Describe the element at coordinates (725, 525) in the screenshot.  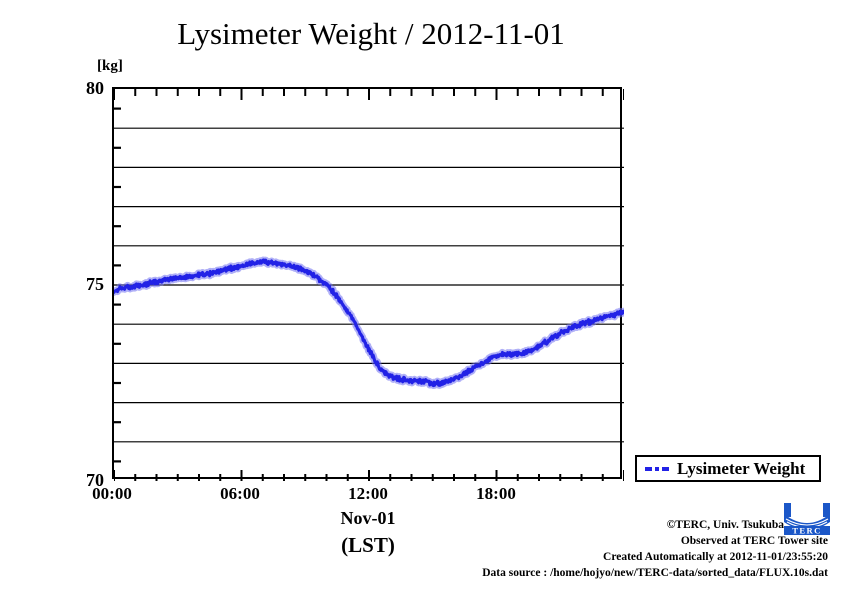
I see `footer-copyright: ©TERC, Univ. Tsukuba` at that location.